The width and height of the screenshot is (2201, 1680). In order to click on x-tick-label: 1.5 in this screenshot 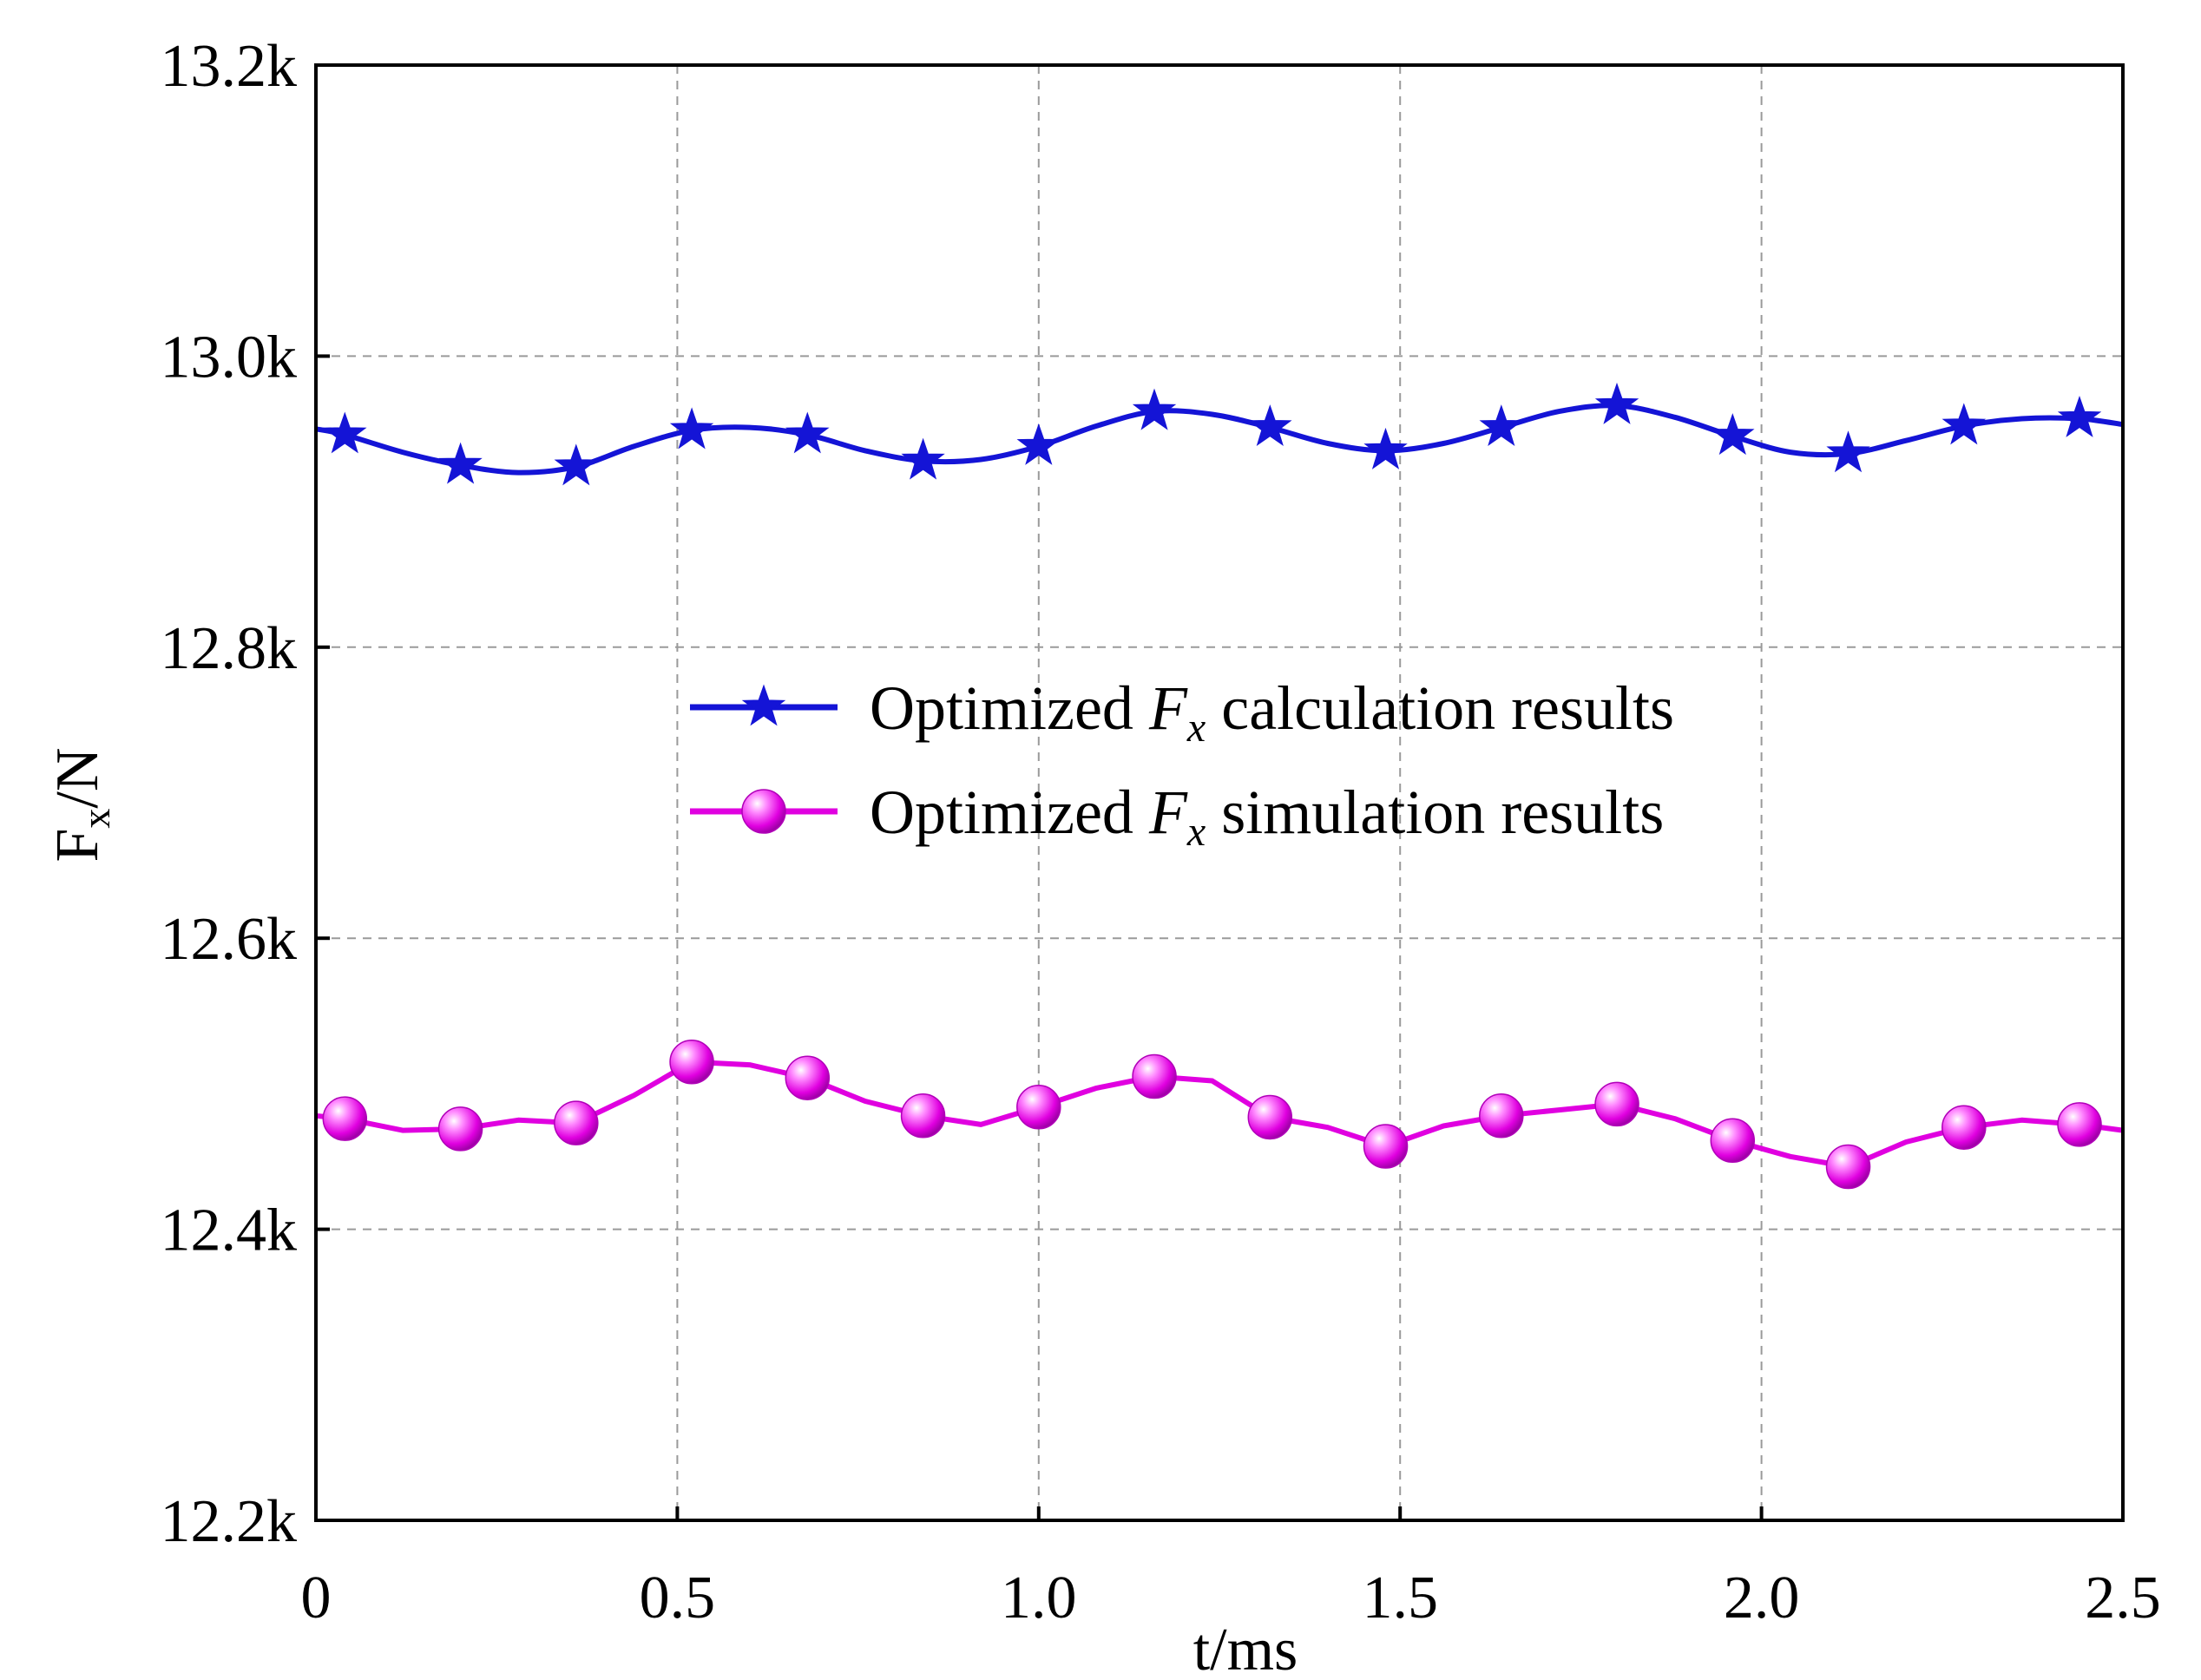, I will do `click(1400, 1598)`.